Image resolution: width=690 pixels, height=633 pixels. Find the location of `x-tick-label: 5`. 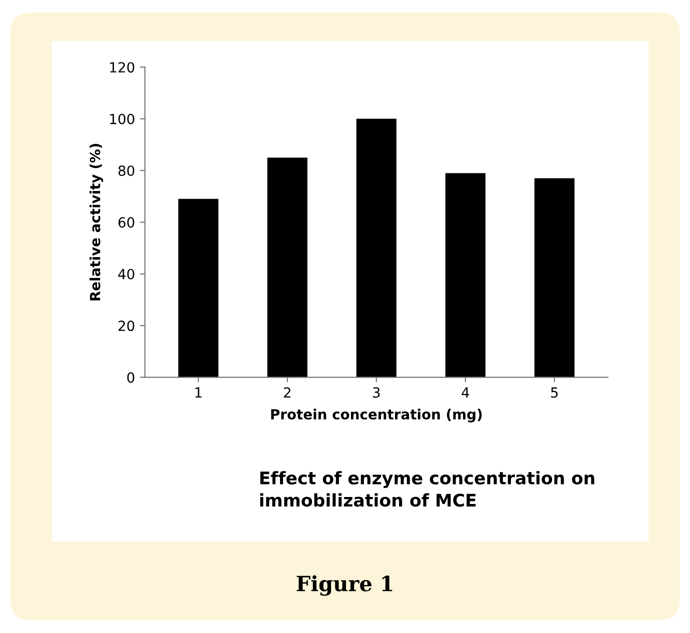

x-tick-label: 5 is located at coordinates (554, 392).